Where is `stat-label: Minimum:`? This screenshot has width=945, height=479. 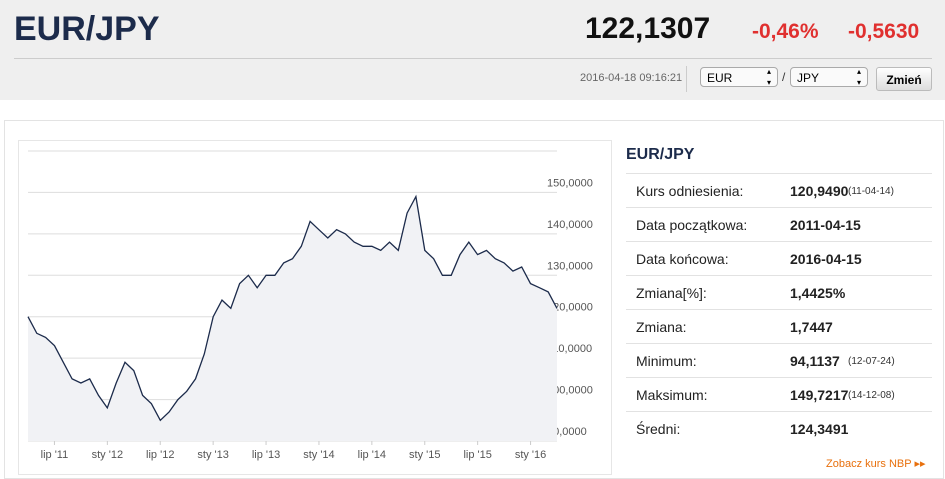 stat-label: Minimum: is located at coordinates (666, 361).